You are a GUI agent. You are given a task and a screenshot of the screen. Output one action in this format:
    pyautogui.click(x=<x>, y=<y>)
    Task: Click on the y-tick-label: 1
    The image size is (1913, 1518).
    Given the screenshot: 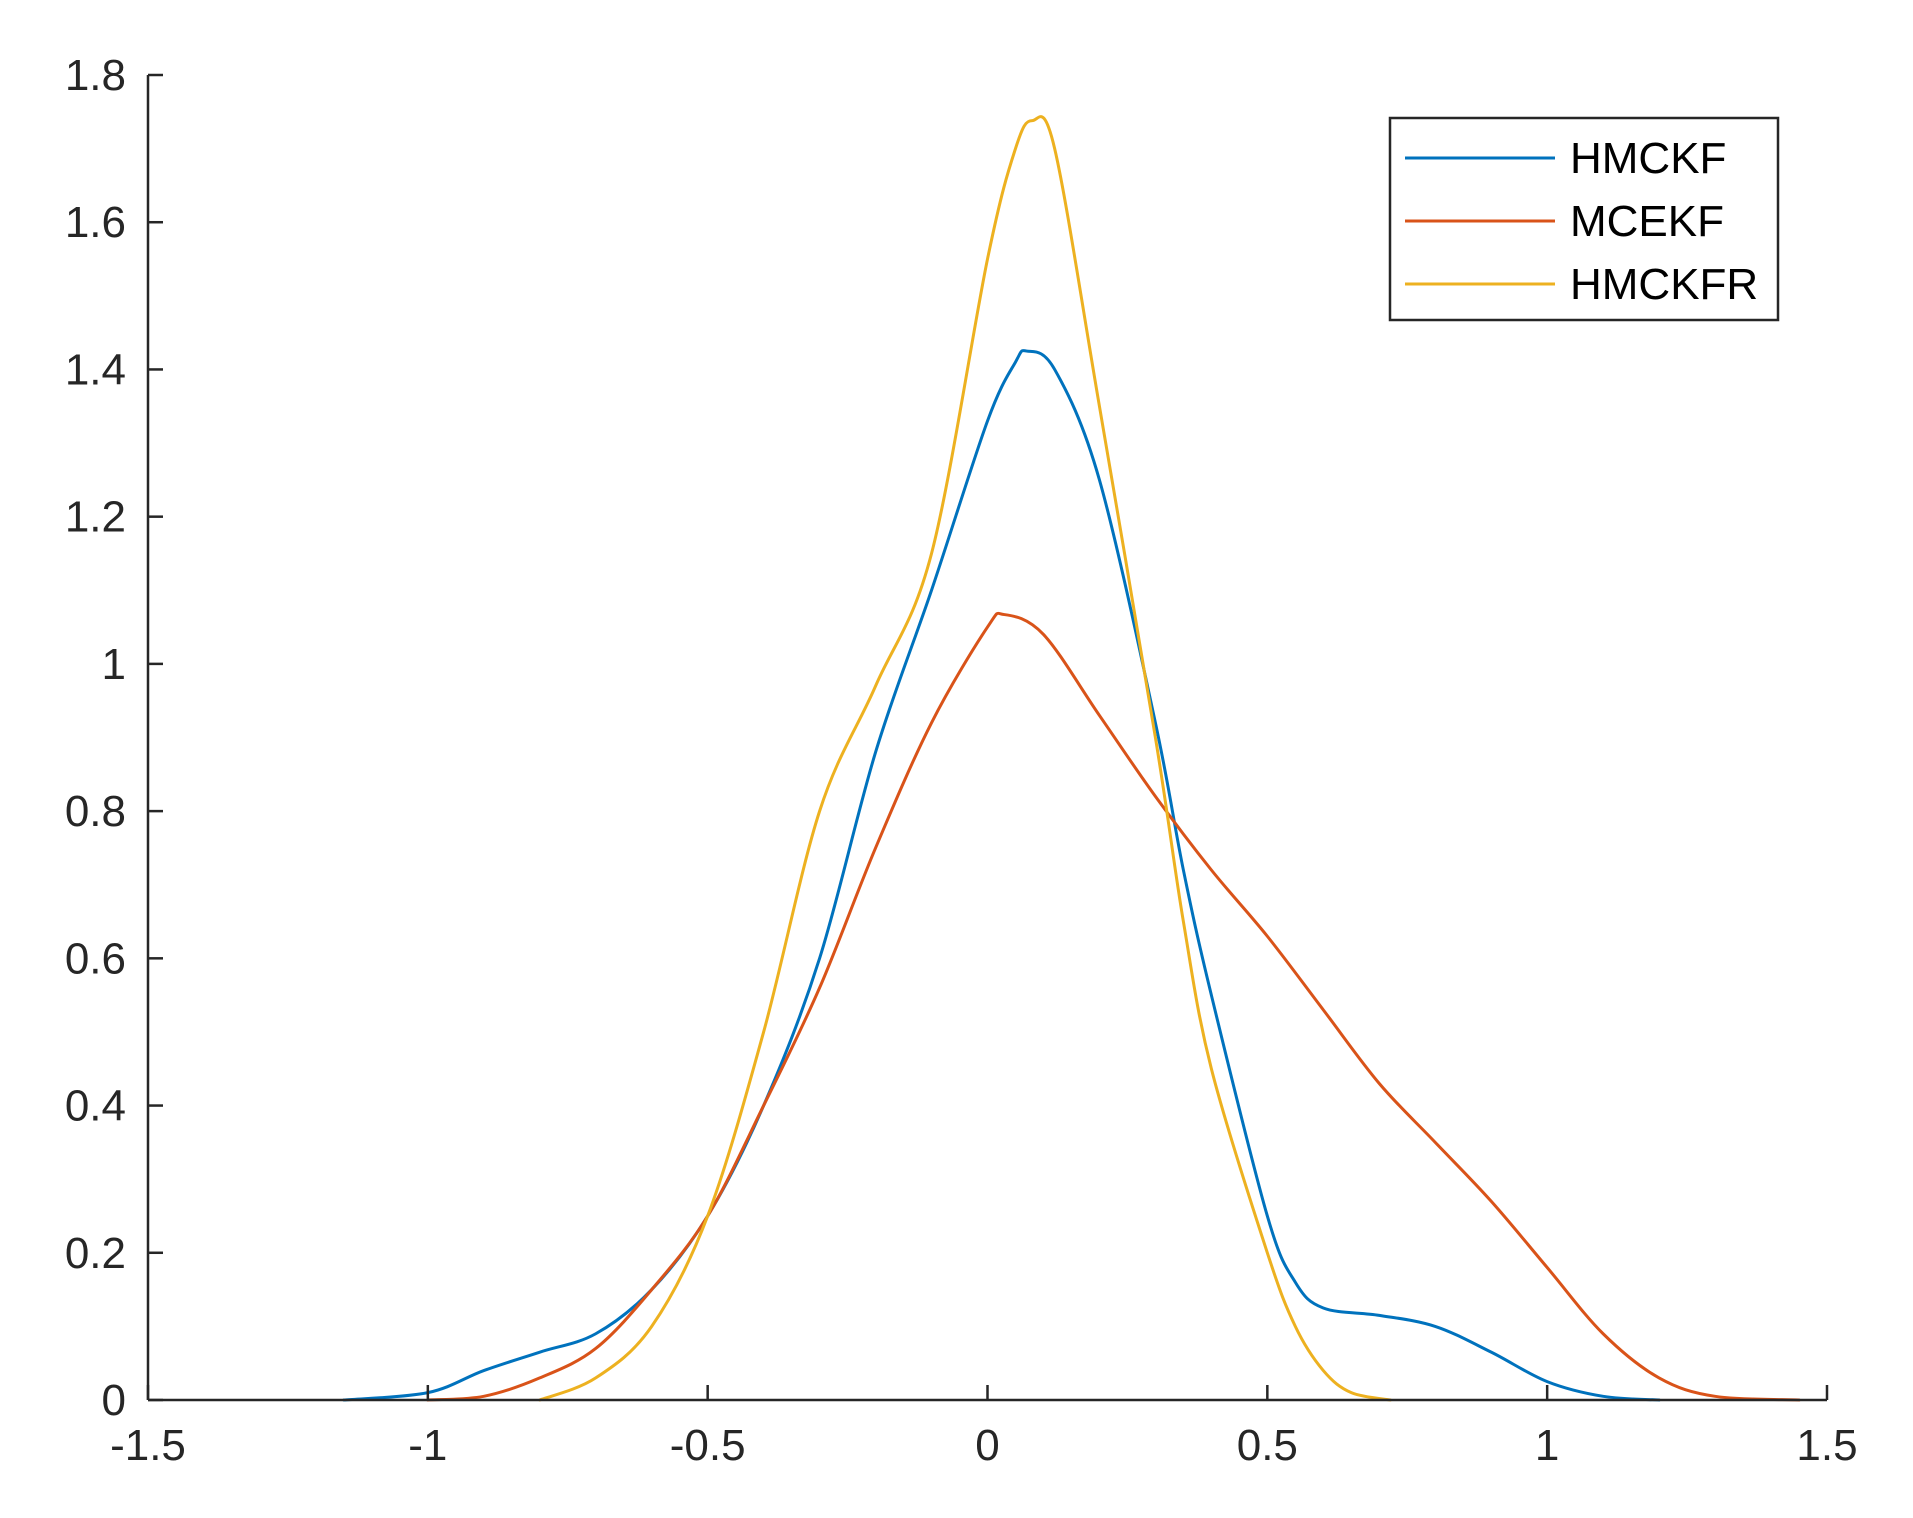 What is the action you would take?
    pyautogui.click(x=114, y=664)
    